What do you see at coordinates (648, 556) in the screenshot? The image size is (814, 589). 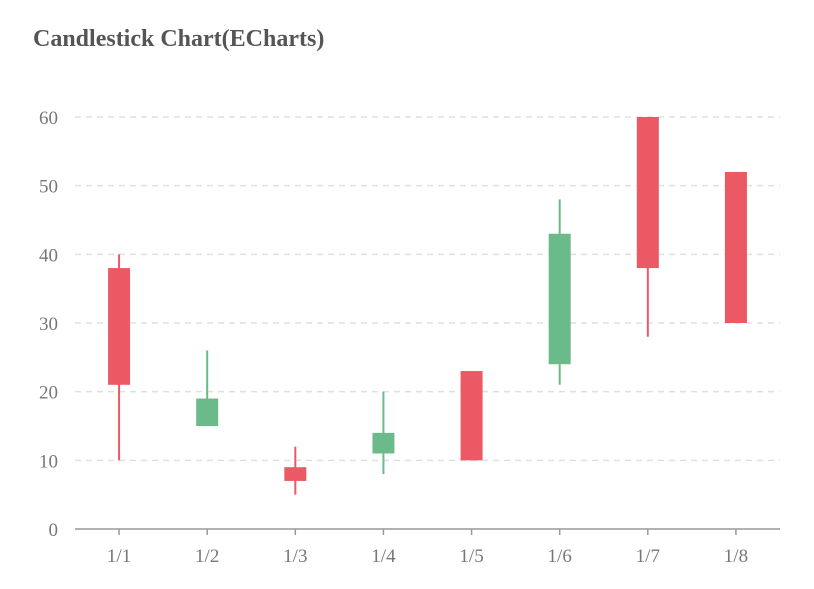 I see `x-tick-label: 1/7` at bounding box center [648, 556].